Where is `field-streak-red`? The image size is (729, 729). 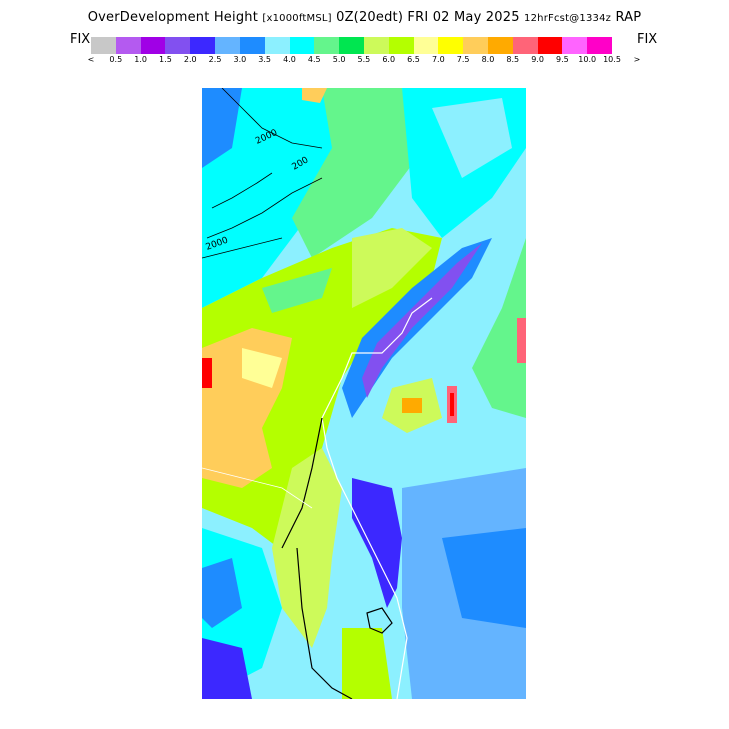
field-streak-red is located at coordinates (452, 404).